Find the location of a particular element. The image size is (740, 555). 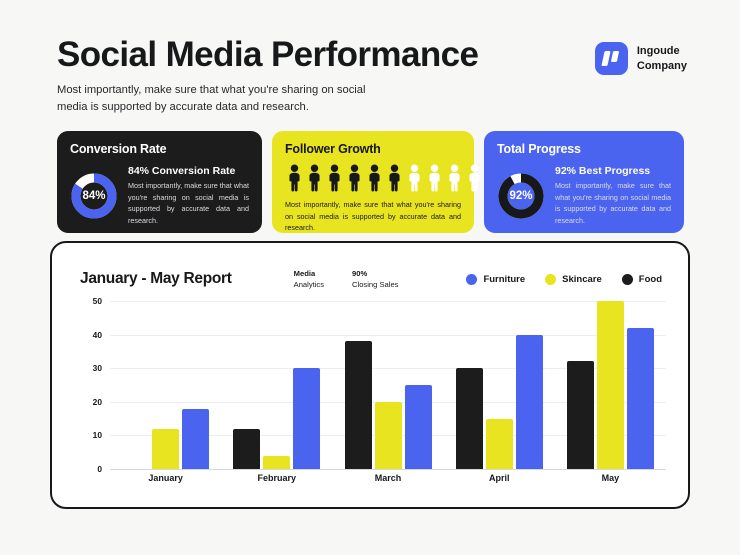

conversion-rate-donut: 84% is located at coordinates (94, 196).